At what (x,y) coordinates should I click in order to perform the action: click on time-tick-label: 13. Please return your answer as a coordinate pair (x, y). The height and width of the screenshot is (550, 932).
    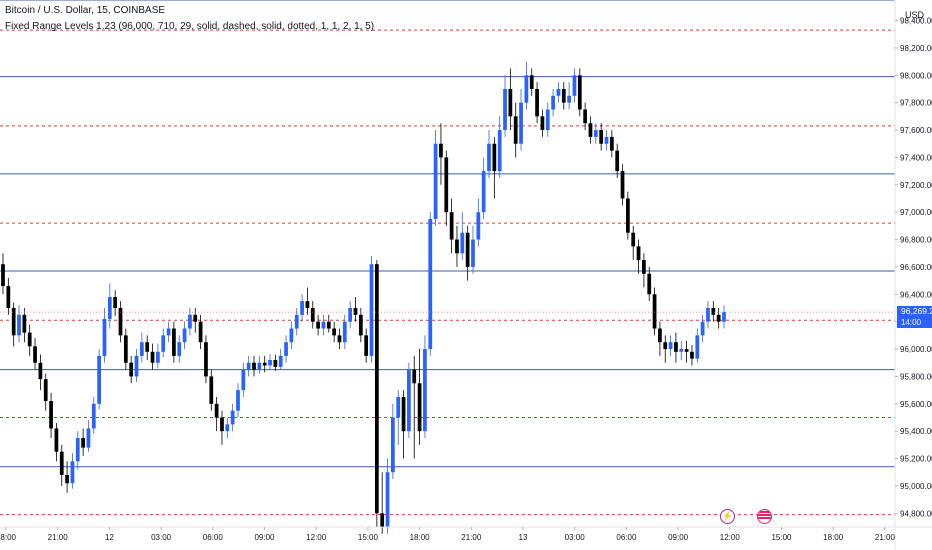
    Looking at the image, I should click on (523, 537).